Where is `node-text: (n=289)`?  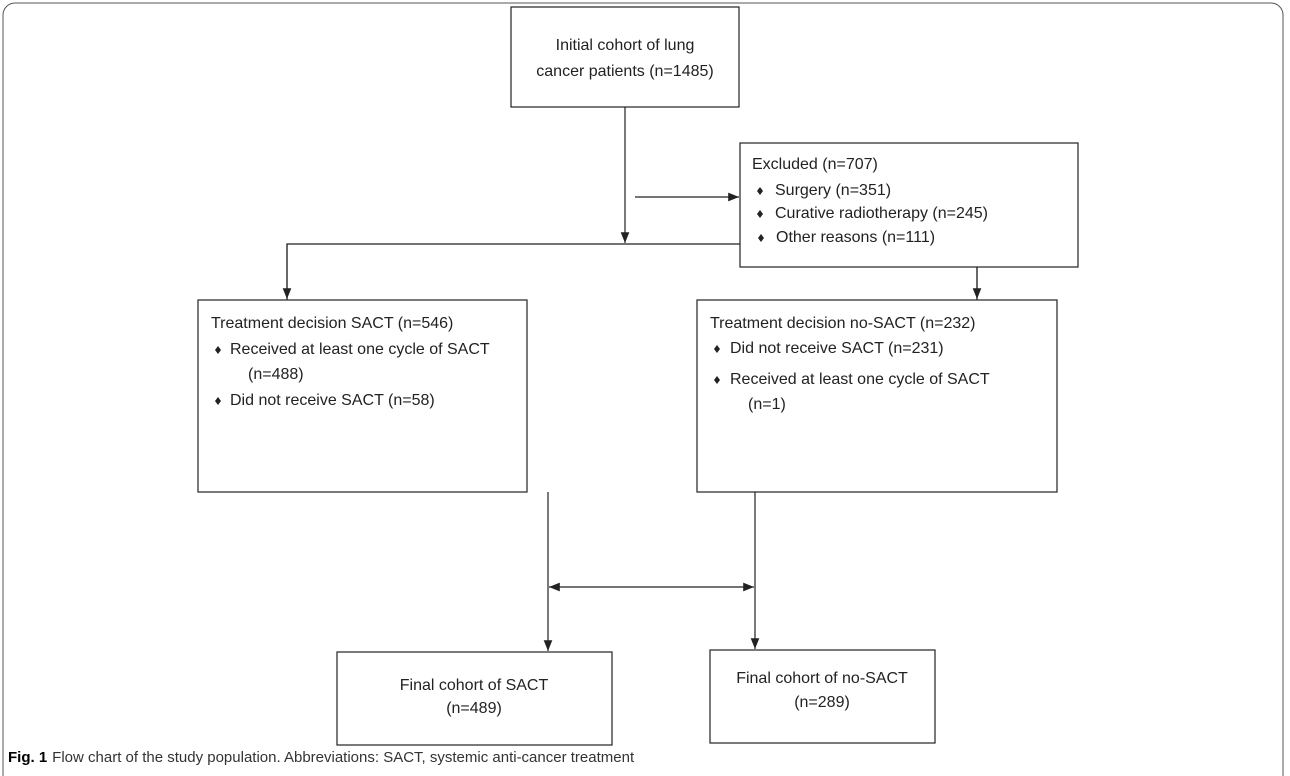
node-text: (n=289) is located at coordinates (822, 702).